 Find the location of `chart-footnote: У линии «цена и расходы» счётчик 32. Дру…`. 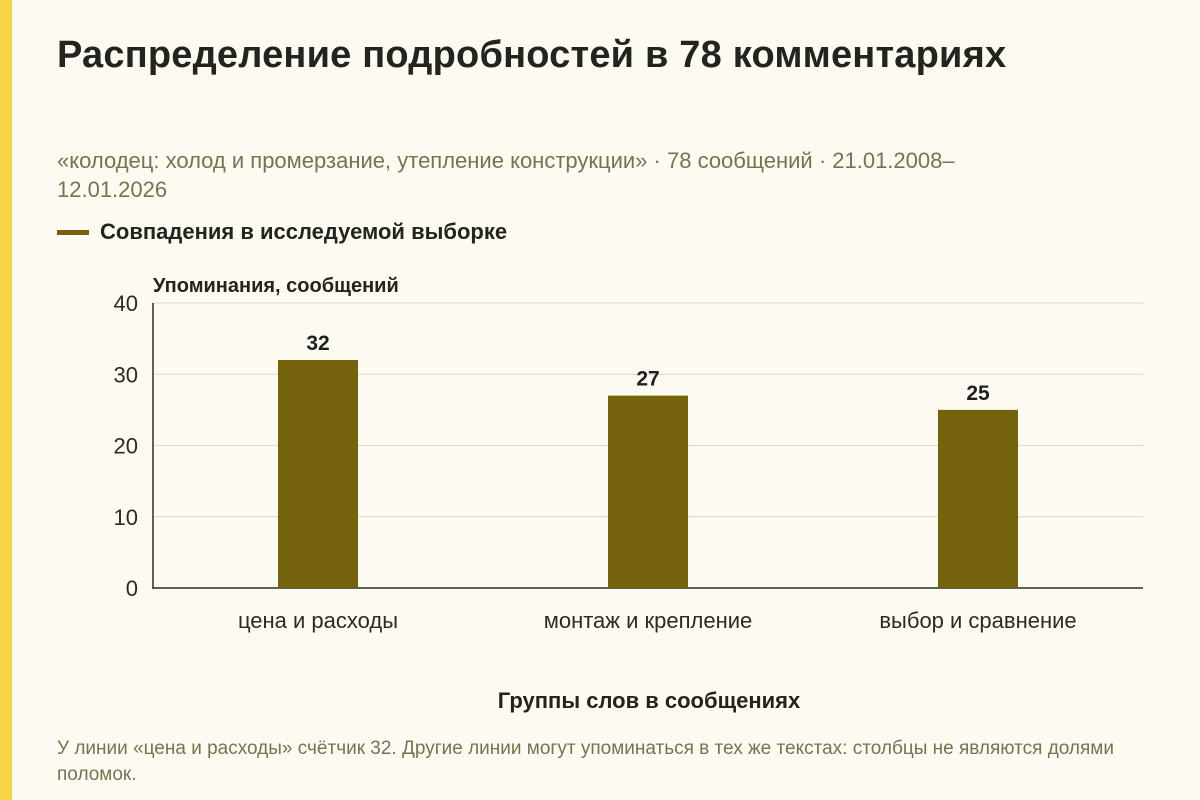

chart-footnote: У линии «цена и расходы» счётчик 32. Дру… is located at coordinates (585, 761).